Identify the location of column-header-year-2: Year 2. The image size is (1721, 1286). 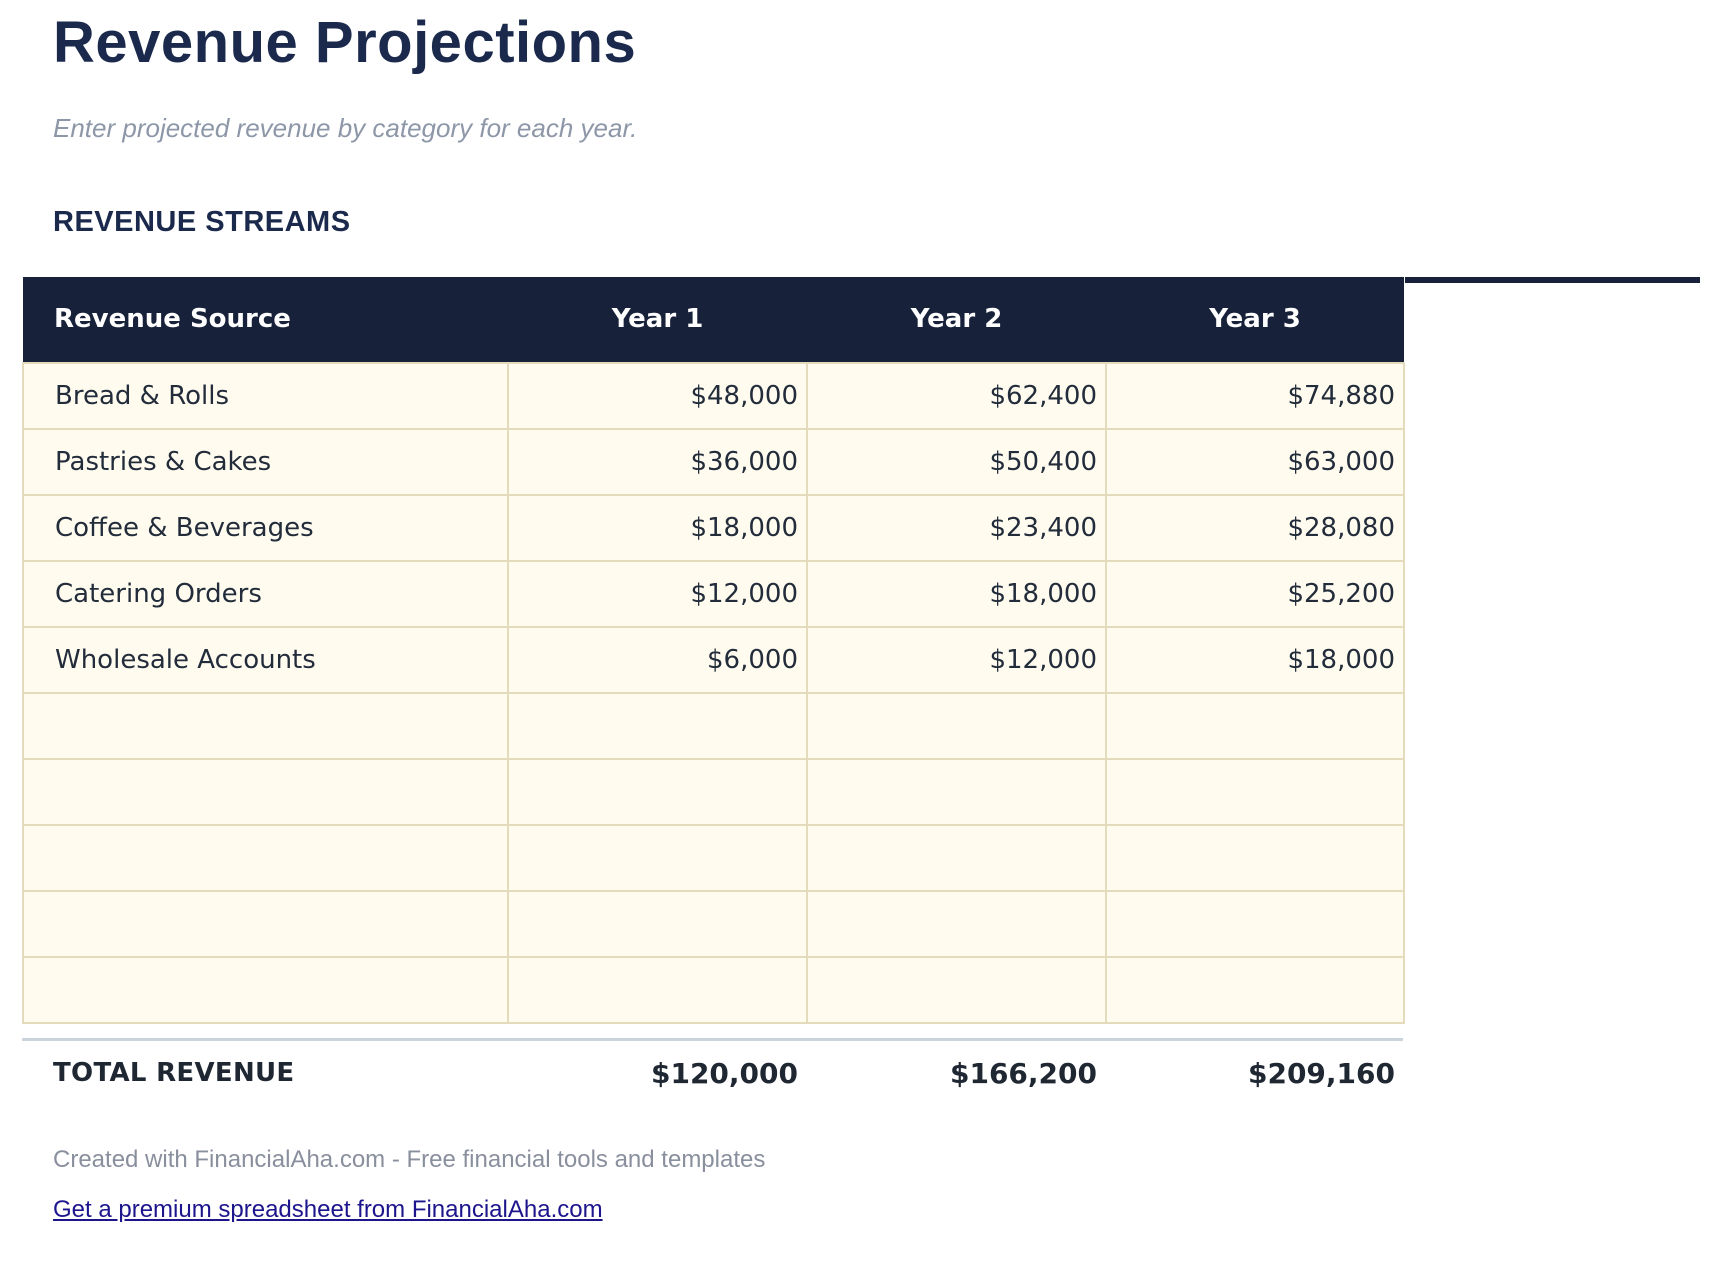
(956, 319).